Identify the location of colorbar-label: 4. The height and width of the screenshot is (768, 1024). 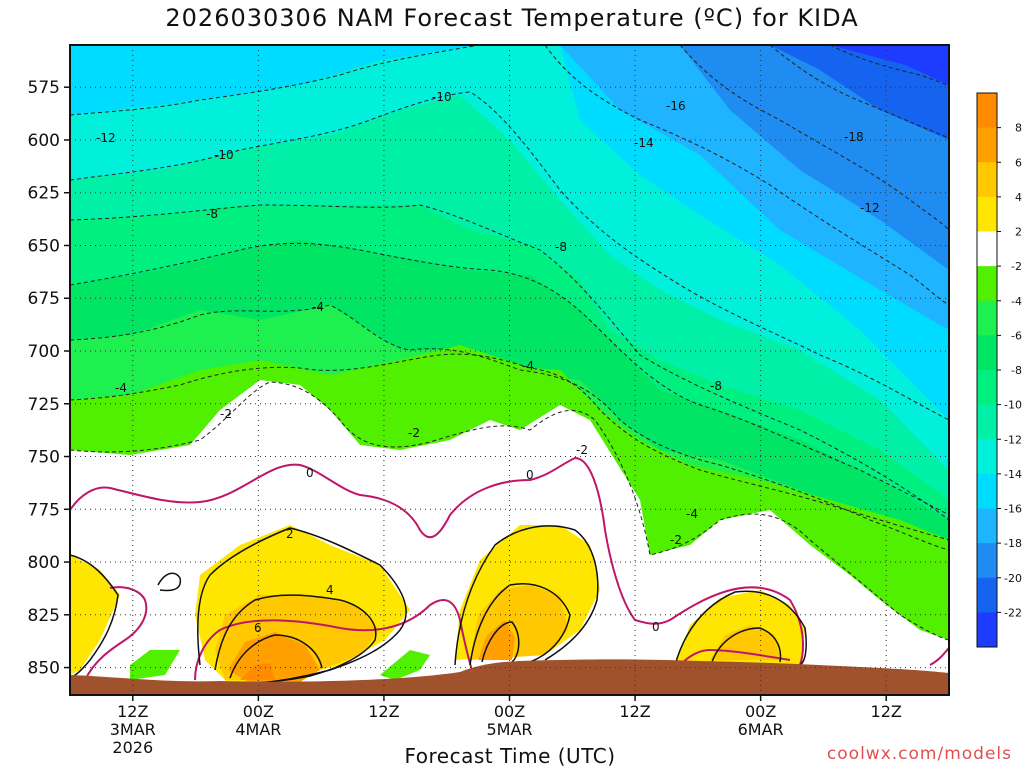
(1018, 197).